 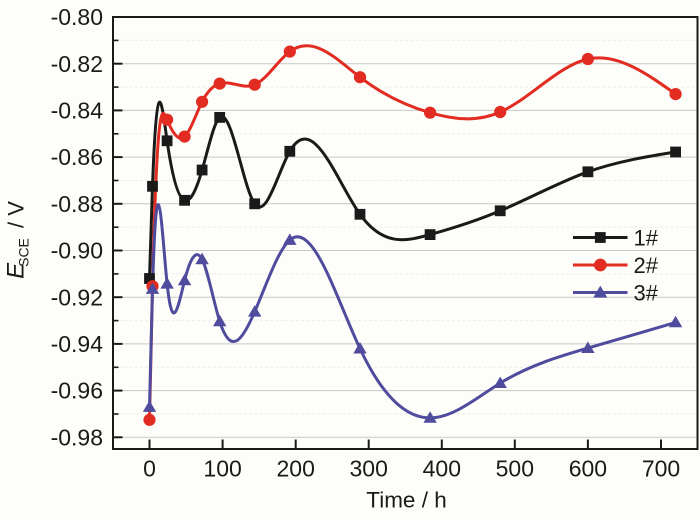 What do you see at coordinates (646, 293) in the screenshot?
I see `svg-text: 3#` at bounding box center [646, 293].